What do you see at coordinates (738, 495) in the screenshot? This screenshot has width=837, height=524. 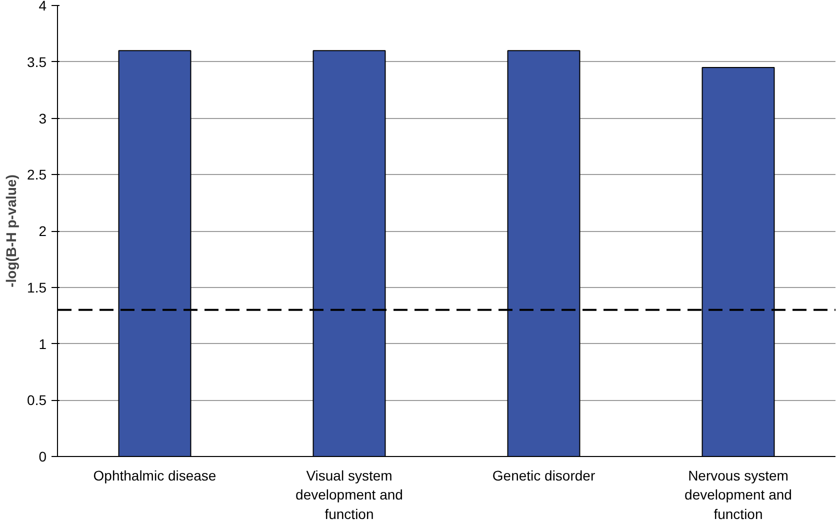 I see `x-tick-label: Nervous system development and function` at bounding box center [738, 495].